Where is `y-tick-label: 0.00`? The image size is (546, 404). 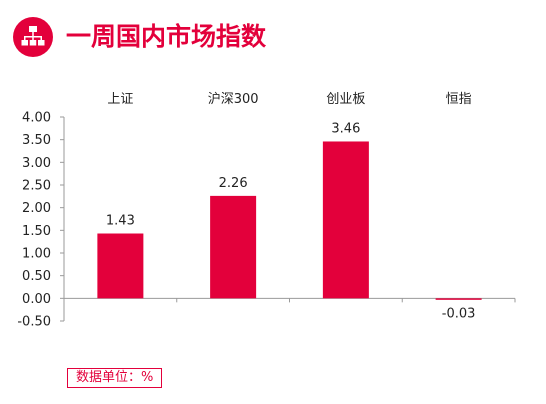
y-tick-label: 0.00 is located at coordinates (36, 299).